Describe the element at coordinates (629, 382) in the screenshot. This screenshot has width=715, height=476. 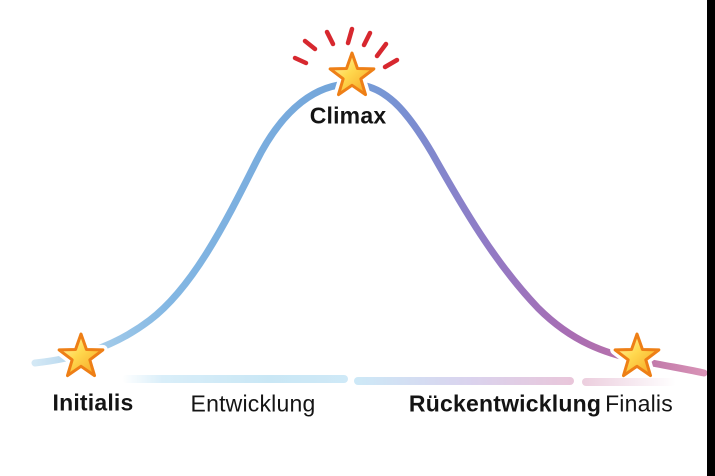
I see `highlight-band-finalis` at that location.